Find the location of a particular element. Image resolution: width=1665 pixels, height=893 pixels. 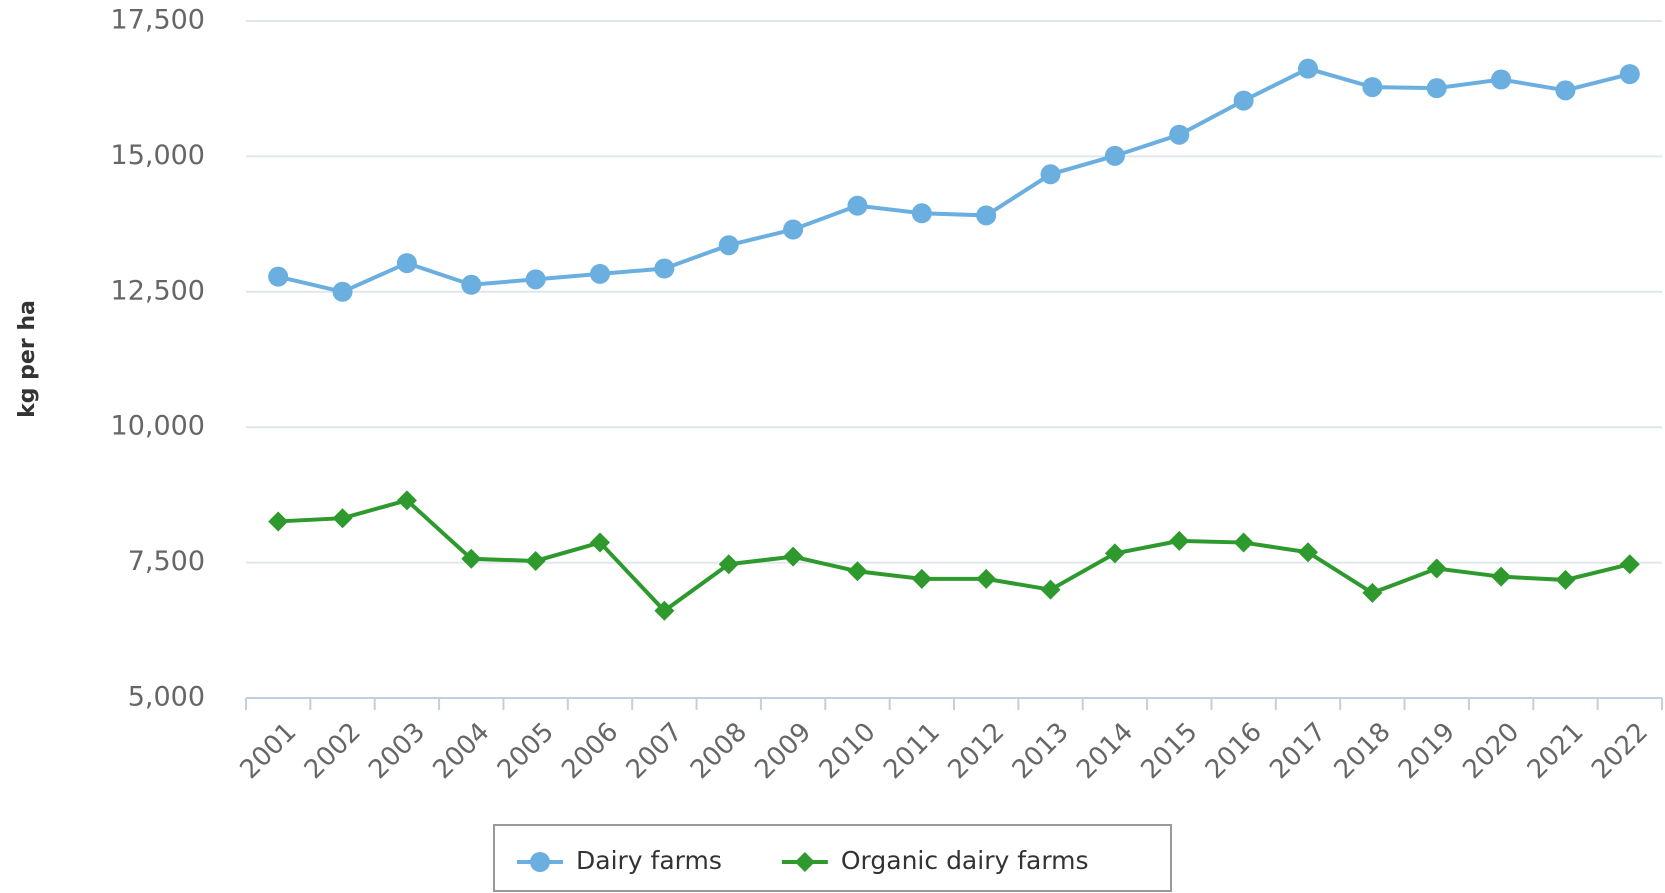

x-tick-label: 2004 is located at coordinates (462, 751).